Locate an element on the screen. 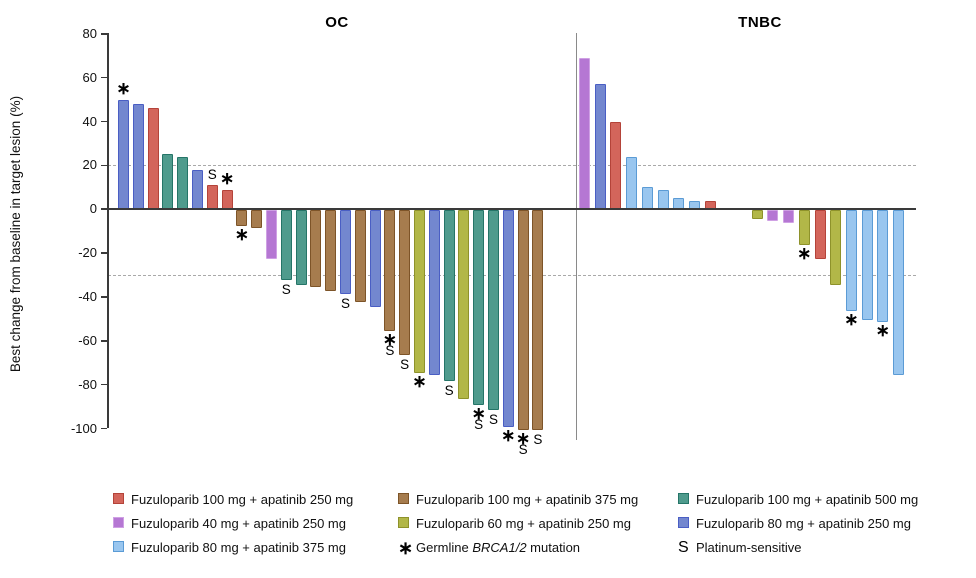  brca-mutation-symbol: ∗ is located at coordinates (406, 548).